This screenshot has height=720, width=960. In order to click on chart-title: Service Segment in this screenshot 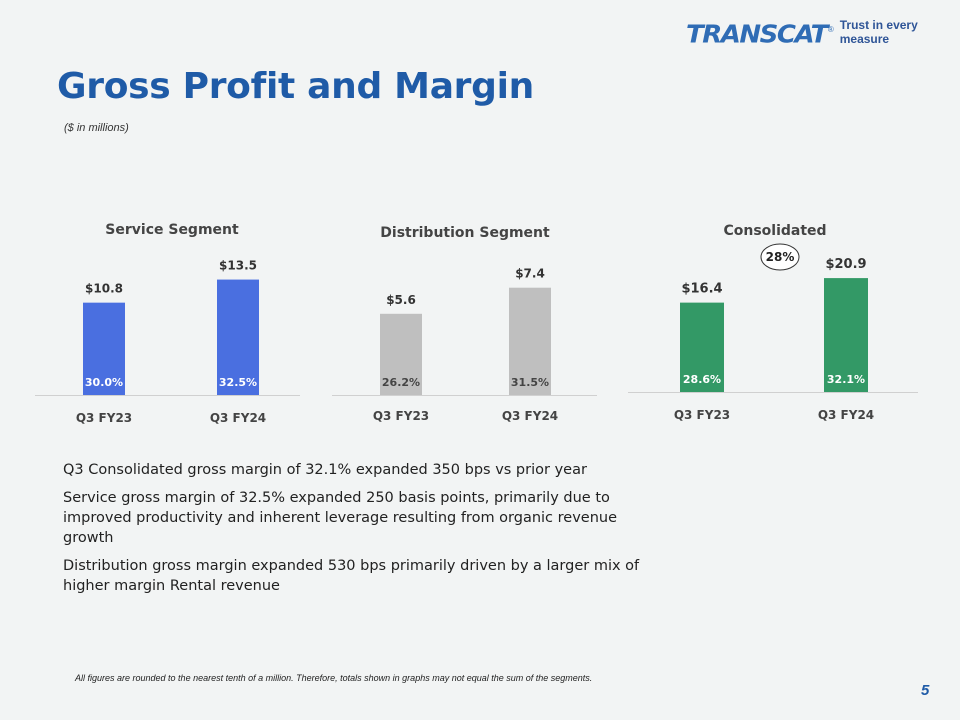, I will do `click(172, 230)`.